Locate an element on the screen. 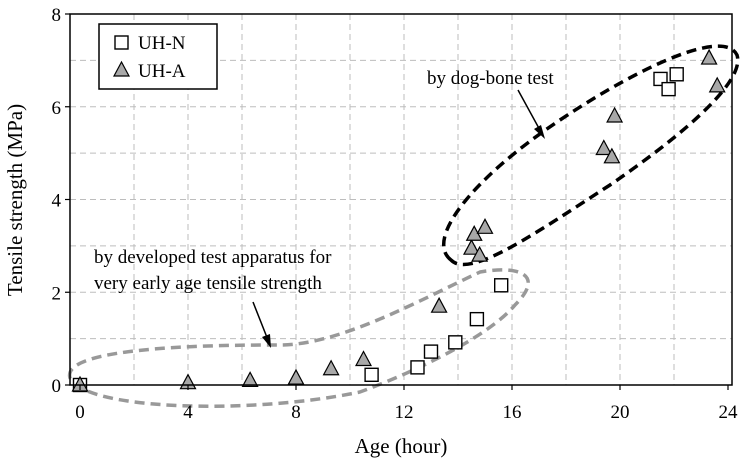  early-age-annotation-line1: by developed test apparatus for is located at coordinates (213, 257).